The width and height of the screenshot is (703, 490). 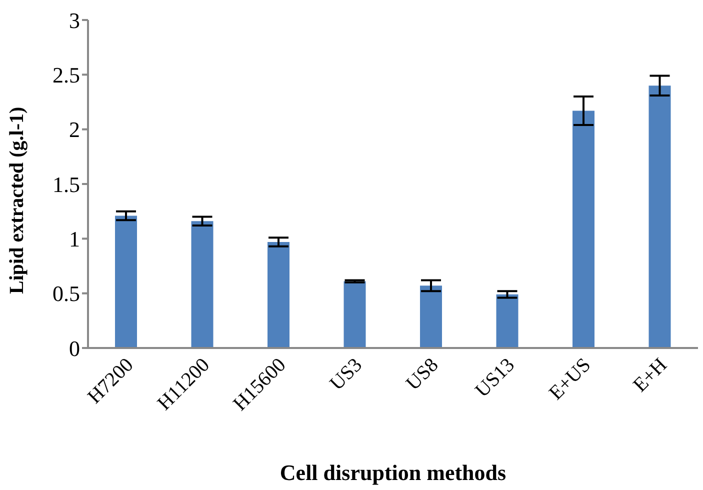 I want to click on y-tick-label: 2, so click(x=74, y=129).